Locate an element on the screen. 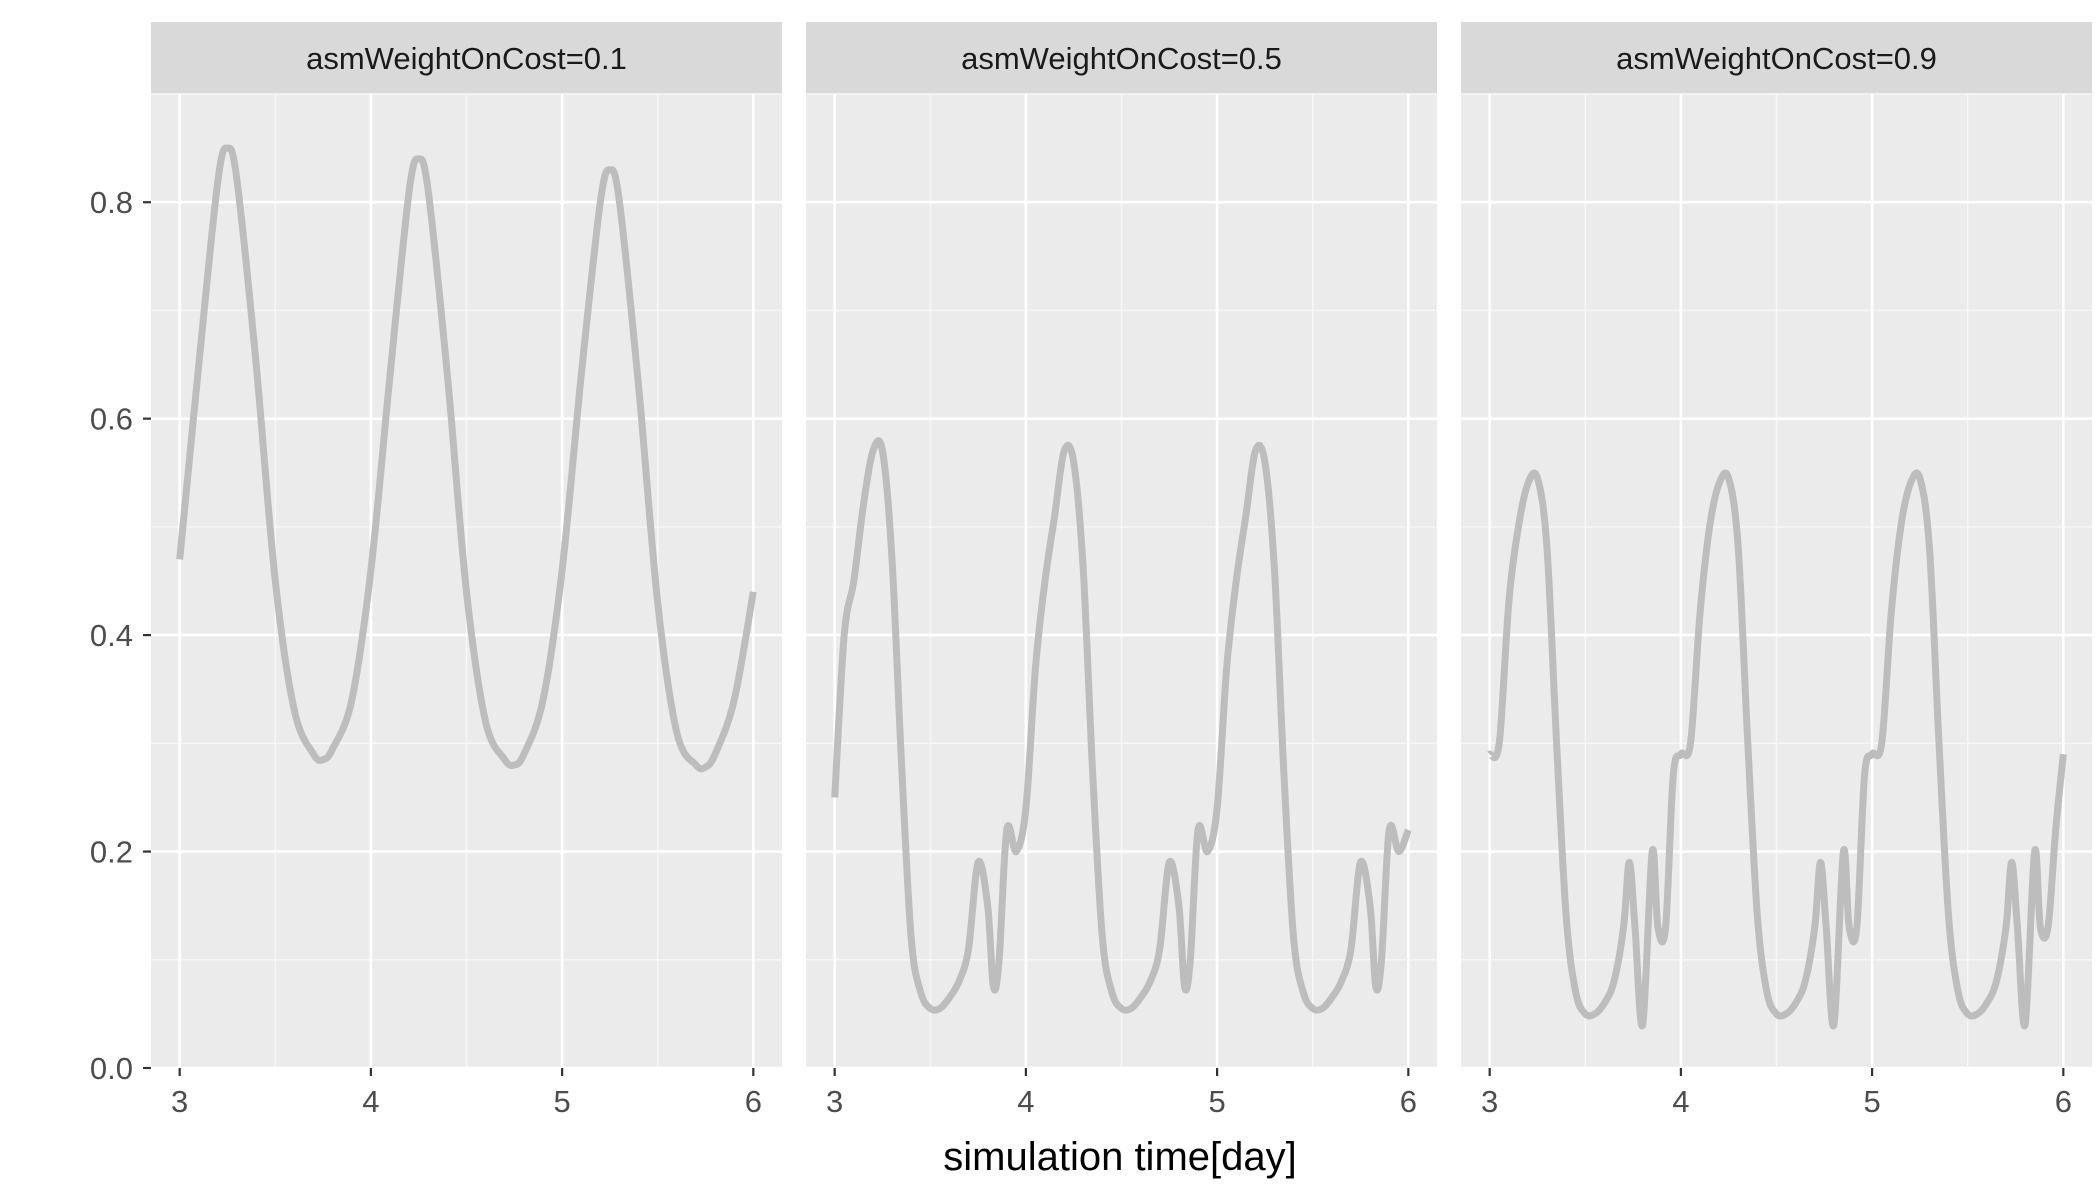  y-axis: 0.0 0.2 0.4 0.6 0.8 is located at coordinates (120, 635).